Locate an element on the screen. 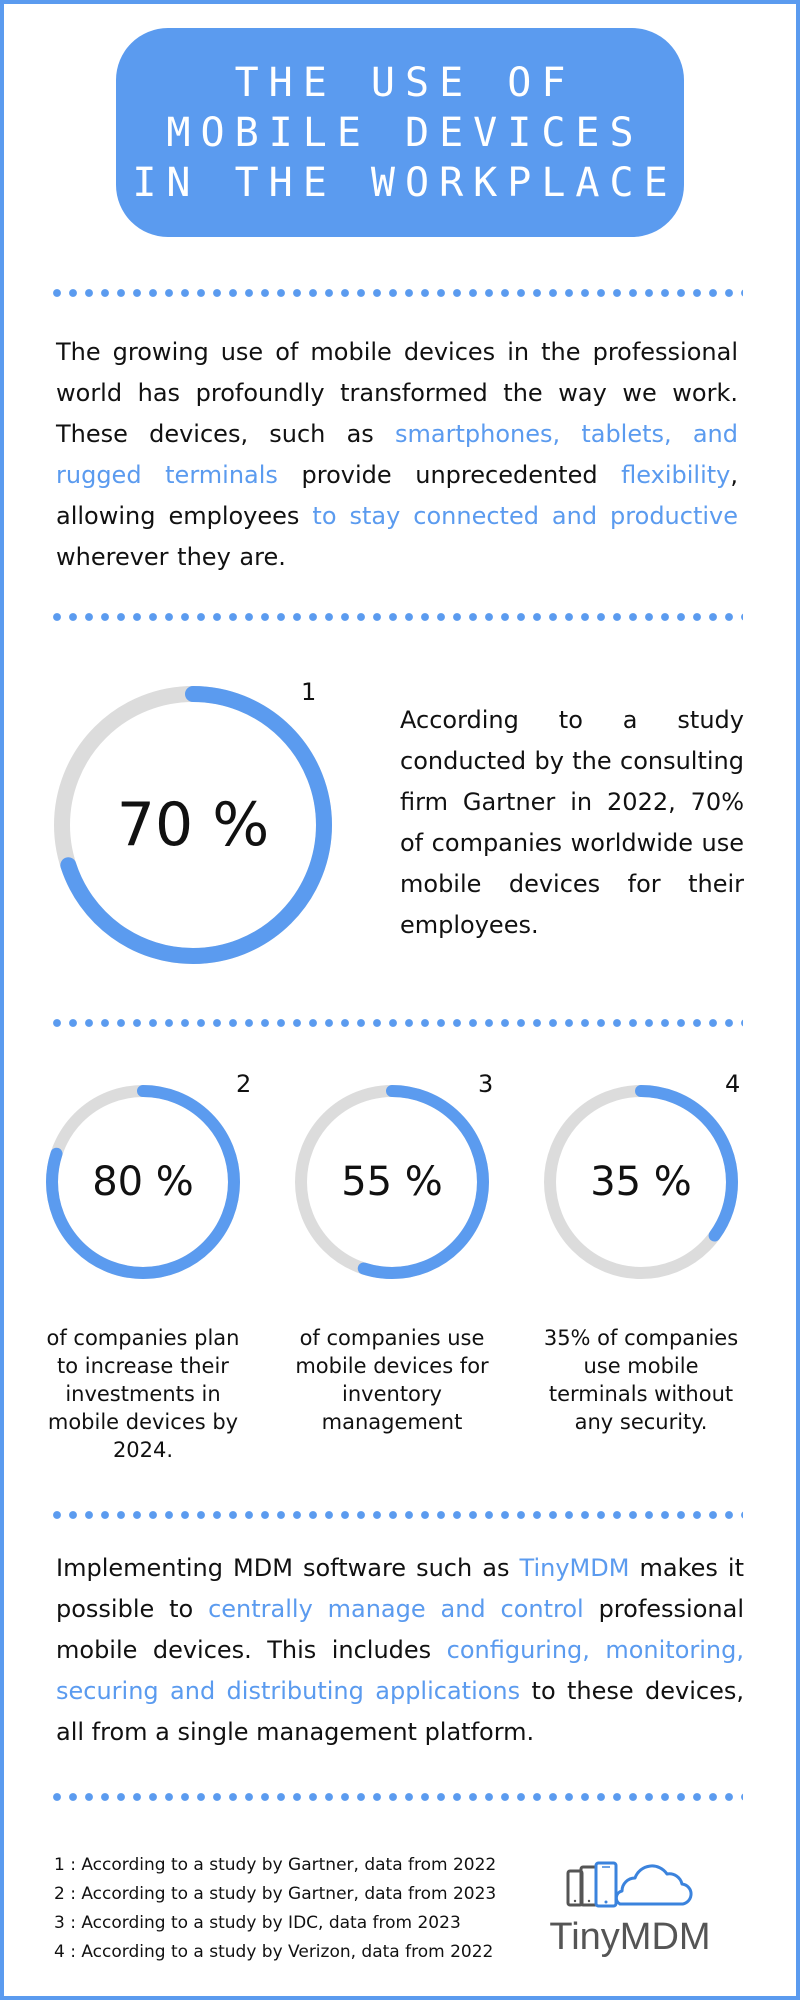  progress-ring-80: 80 % is located at coordinates (143, 1182).